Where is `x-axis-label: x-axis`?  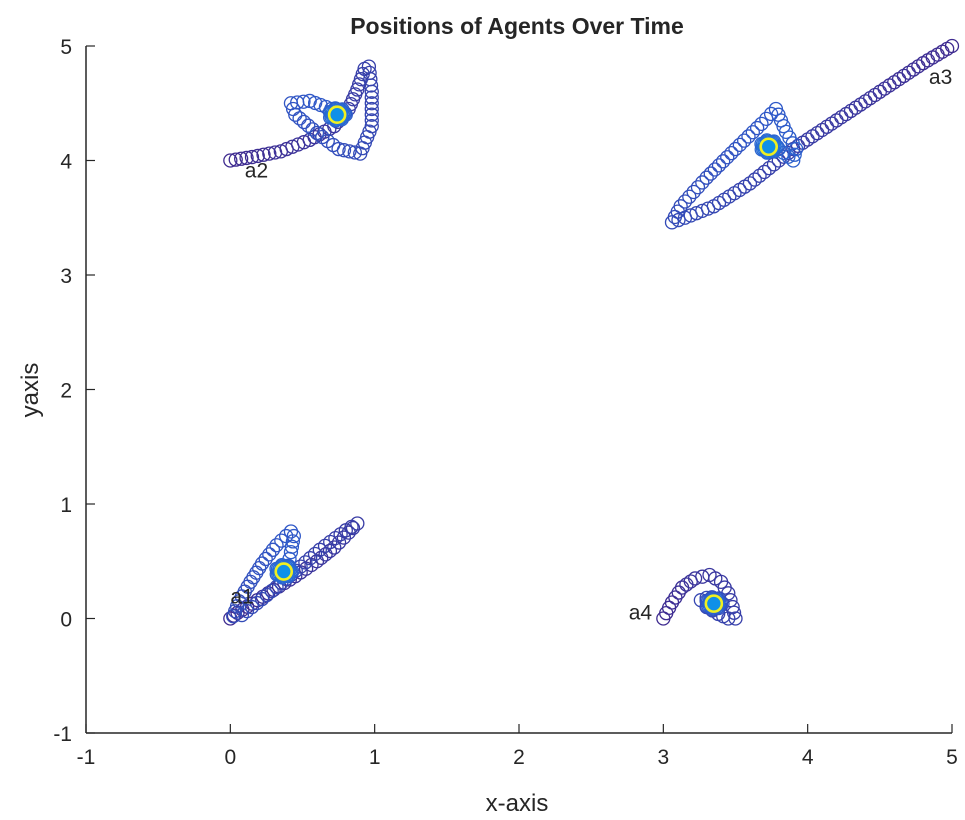
x-axis-label: x-axis is located at coordinates (517, 803).